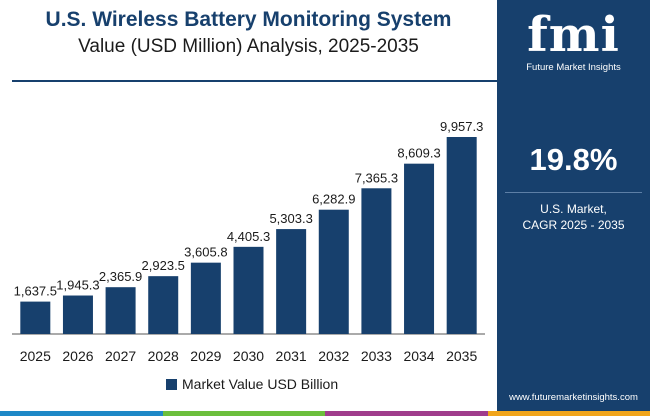 This screenshot has width=650, height=416. I want to click on bar-2027, so click(120, 310).